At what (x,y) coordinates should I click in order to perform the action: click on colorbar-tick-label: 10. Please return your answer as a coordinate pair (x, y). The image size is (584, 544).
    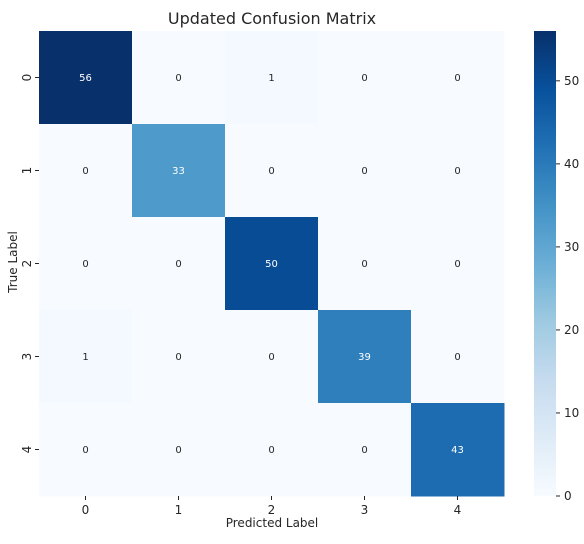
    Looking at the image, I should click on (571, 413).